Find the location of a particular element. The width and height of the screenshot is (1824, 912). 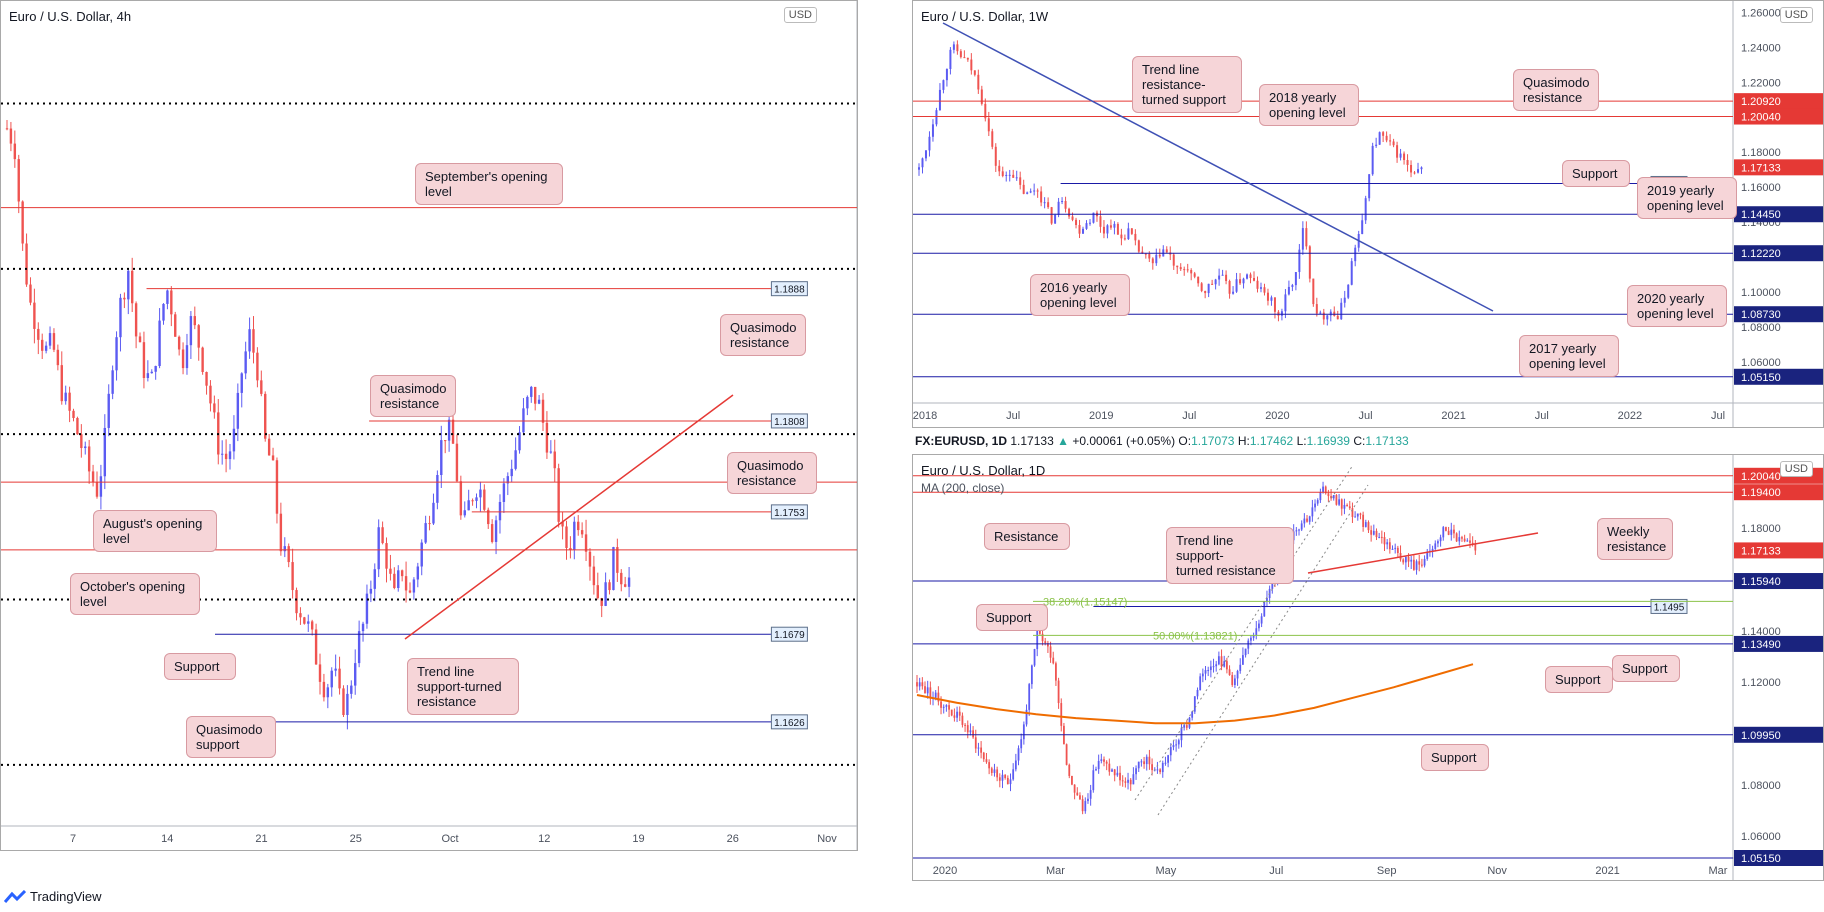

callout-2019-yearly-opening: 2019 yearly opening level is located at coordinates (1687, 198).